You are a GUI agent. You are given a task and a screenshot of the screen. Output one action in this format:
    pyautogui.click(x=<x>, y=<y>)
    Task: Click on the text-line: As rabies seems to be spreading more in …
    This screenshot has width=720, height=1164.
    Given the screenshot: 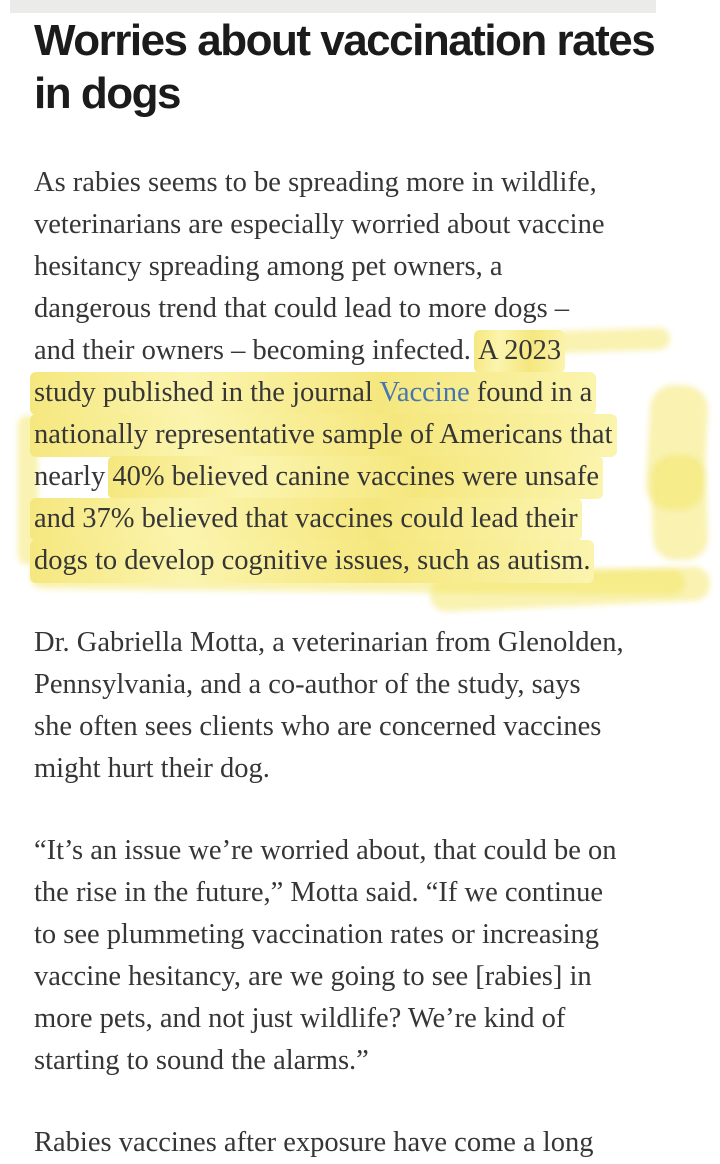 What is the action you would take?
    pyautogui.click(x=364, y=183)
    